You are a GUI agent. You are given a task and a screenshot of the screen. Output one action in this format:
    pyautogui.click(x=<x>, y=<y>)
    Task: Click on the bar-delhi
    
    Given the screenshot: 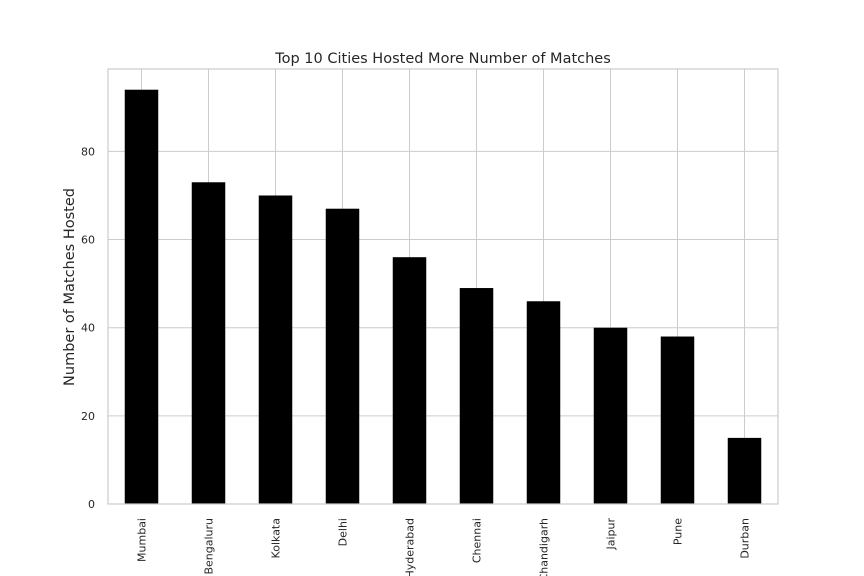 What is the action you would take?
    pyautogui.click(x=342, y=356)
    